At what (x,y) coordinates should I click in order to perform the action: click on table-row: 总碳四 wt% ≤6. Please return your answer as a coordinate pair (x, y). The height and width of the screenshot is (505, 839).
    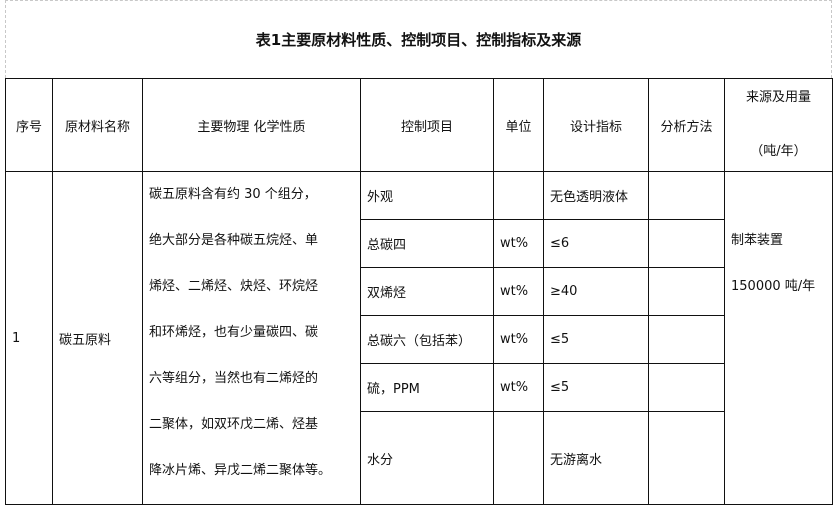
    Looking at the image, I should click on (419, 244).